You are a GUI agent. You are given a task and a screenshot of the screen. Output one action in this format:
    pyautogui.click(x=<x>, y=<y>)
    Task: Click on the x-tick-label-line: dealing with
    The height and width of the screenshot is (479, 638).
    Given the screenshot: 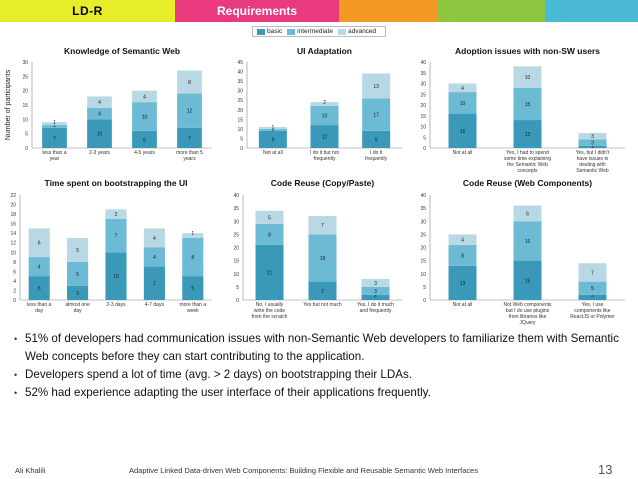 What is the action you would take?
    pyautogui.click(x=592, y=165)
    